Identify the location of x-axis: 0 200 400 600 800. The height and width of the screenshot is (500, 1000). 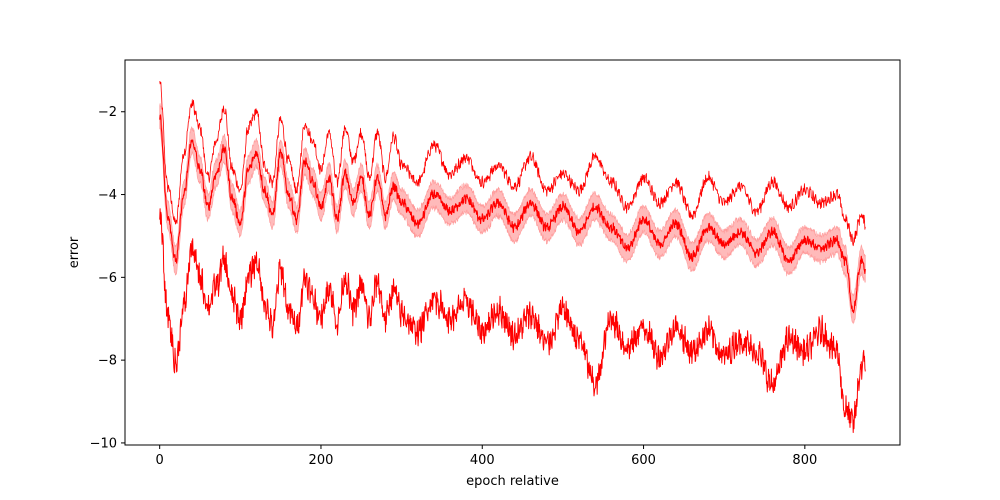
(486, 456).